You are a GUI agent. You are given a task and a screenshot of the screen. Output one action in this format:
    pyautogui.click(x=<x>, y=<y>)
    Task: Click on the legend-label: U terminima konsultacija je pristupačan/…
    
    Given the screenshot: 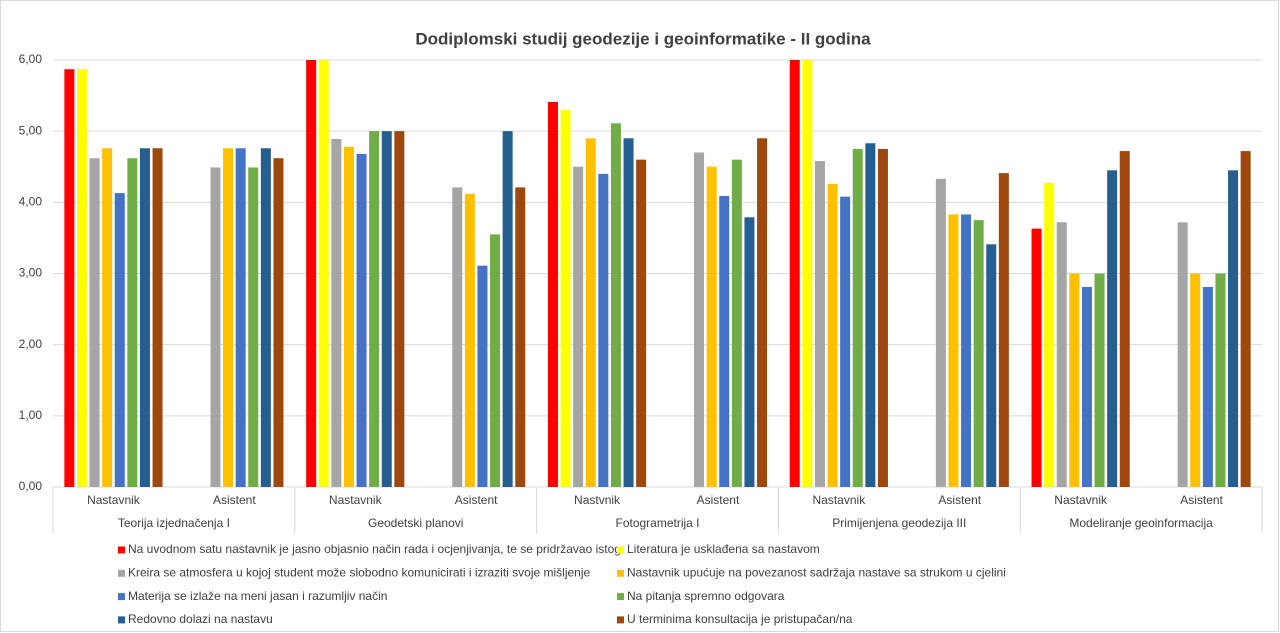 What is the action you would take?
    pyautogui.click(x=740, y=619)
    